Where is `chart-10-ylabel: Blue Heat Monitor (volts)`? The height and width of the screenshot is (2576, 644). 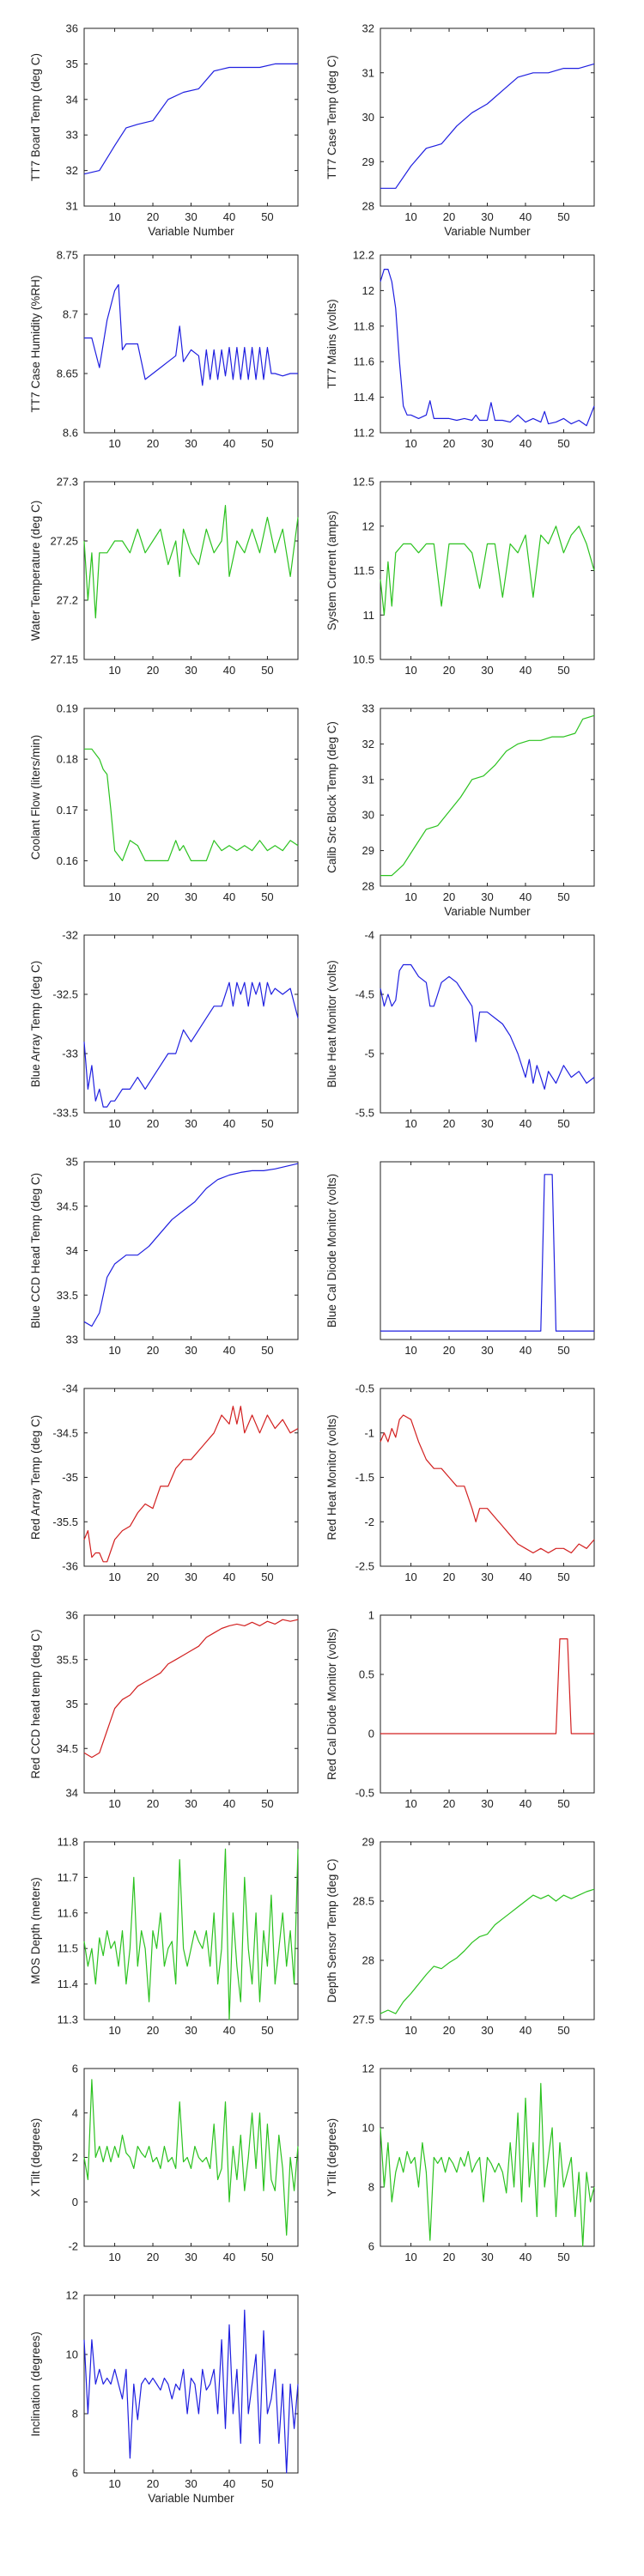
chart-10-ylabel: Blue Heat Monitor (volts) is located at coordinates (332, 1024).